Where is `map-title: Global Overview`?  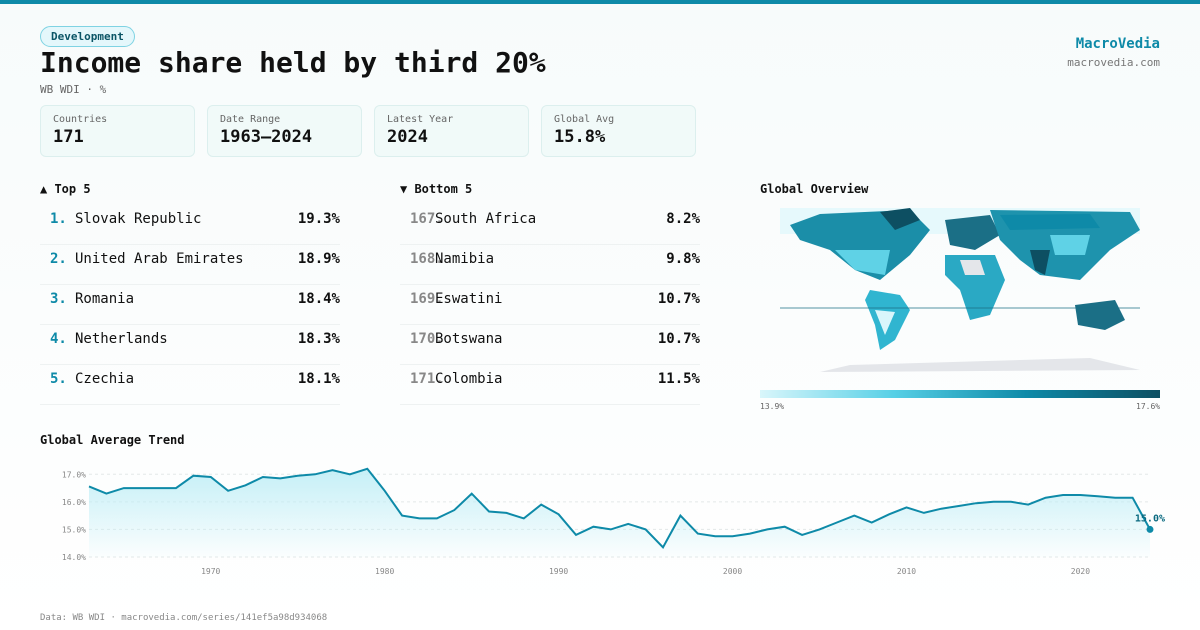 map-title: Global Overview is located at coordinates (814, 189).